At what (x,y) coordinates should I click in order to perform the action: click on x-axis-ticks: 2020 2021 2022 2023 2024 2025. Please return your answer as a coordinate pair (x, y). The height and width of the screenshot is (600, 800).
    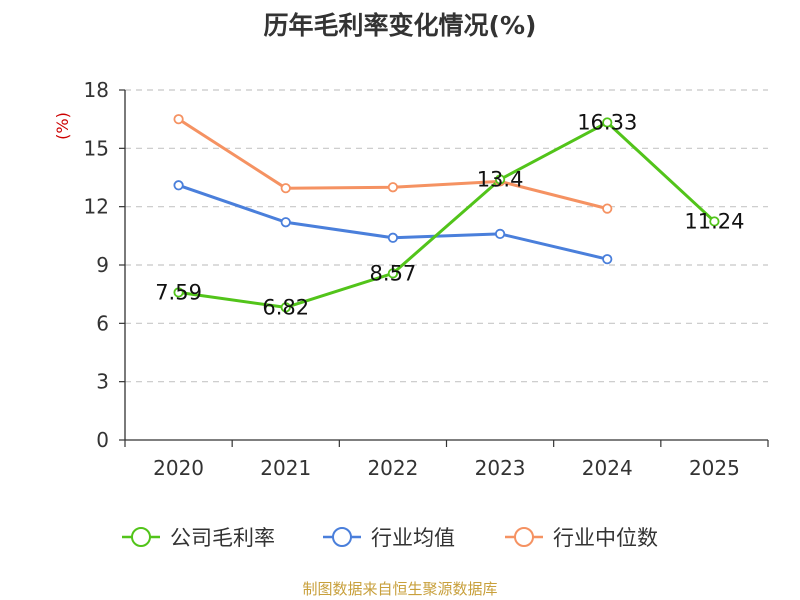
    Looking at the image, I should click on (446, 460).